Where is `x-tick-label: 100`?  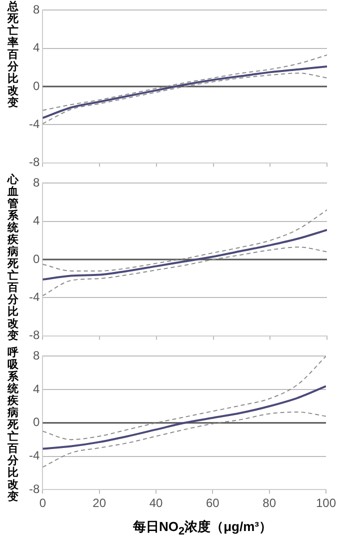
x-tick-label: 100 is located at coordinates (326, 503).